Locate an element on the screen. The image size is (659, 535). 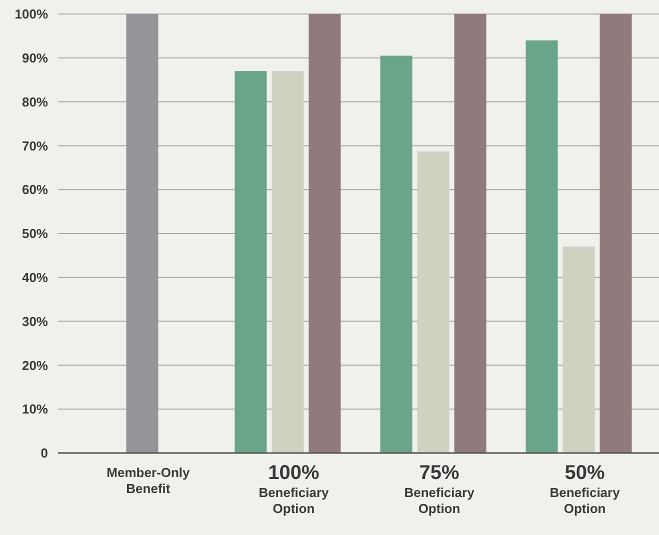
x-tick-label: 50% Beneficiary Option is located at coordinates (585, 489).